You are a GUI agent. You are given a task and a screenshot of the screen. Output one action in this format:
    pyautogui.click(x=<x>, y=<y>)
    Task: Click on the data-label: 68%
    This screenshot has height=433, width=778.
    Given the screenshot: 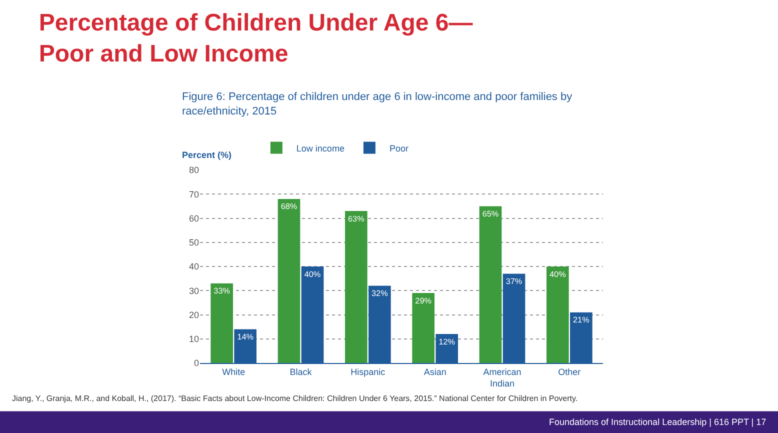 What is the action you would take?
    pyautogui.click(x=289, y=207)
    